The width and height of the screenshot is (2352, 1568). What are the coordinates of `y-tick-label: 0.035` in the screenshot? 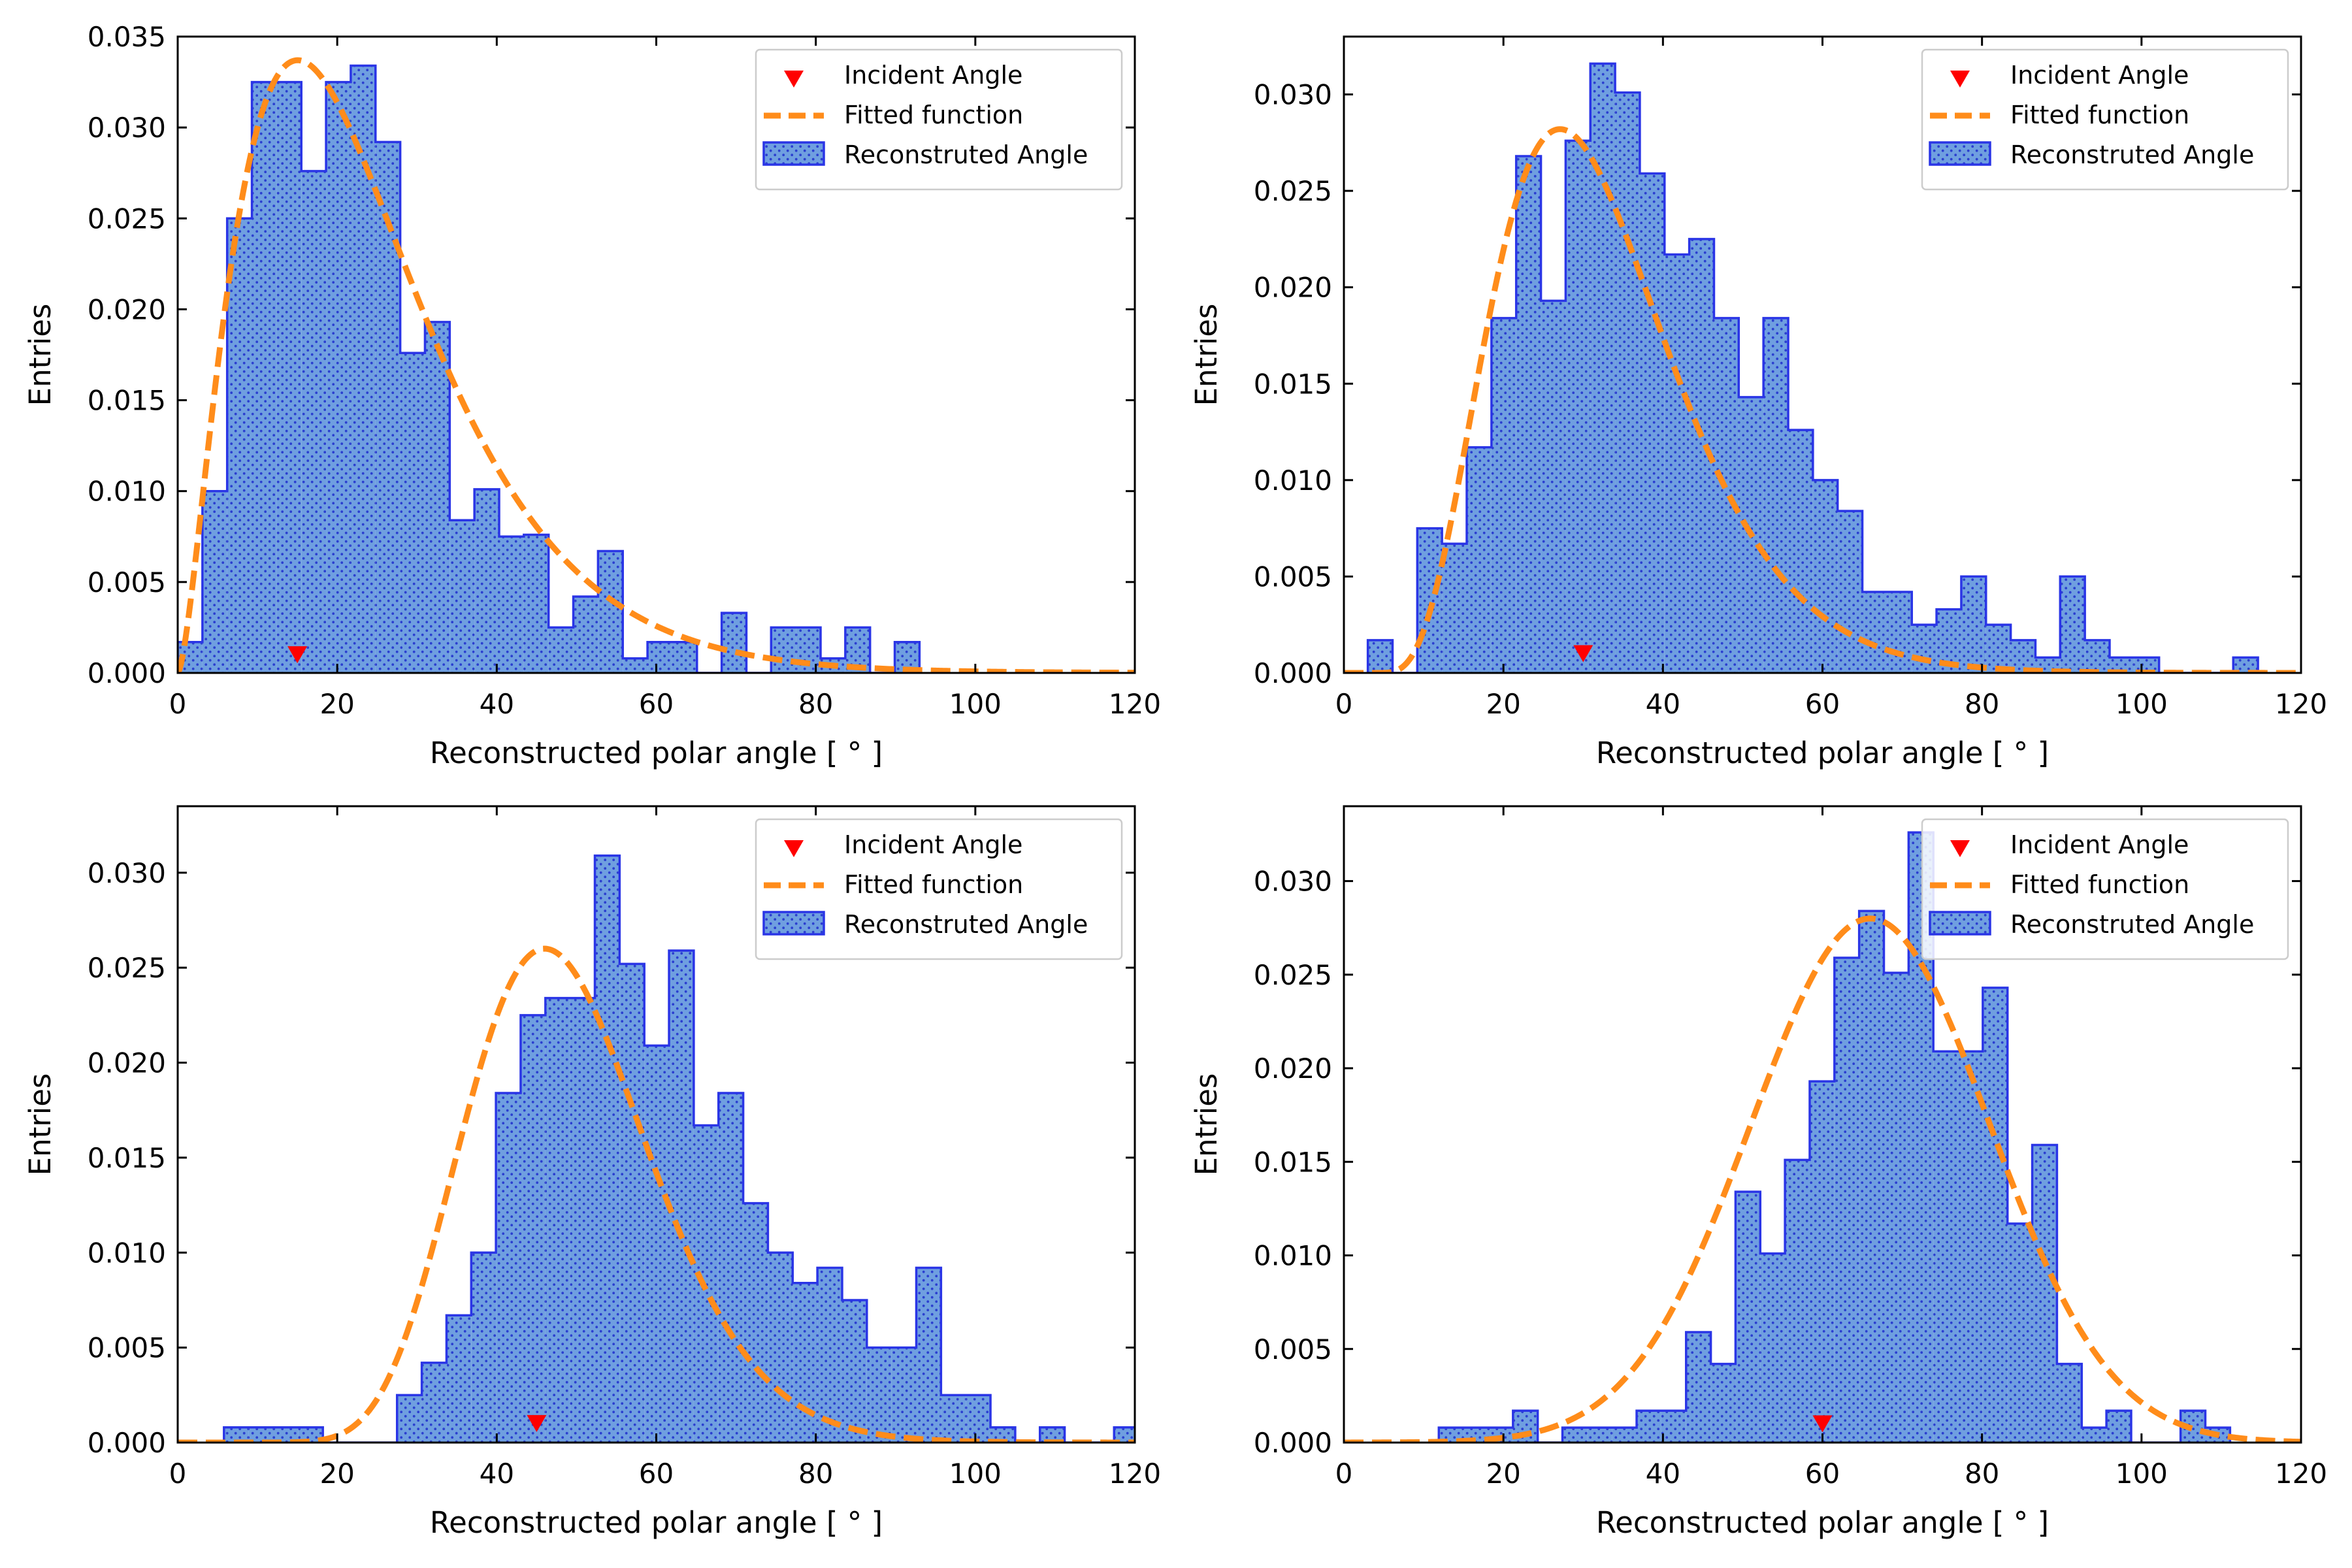 It's located at (127, 37).